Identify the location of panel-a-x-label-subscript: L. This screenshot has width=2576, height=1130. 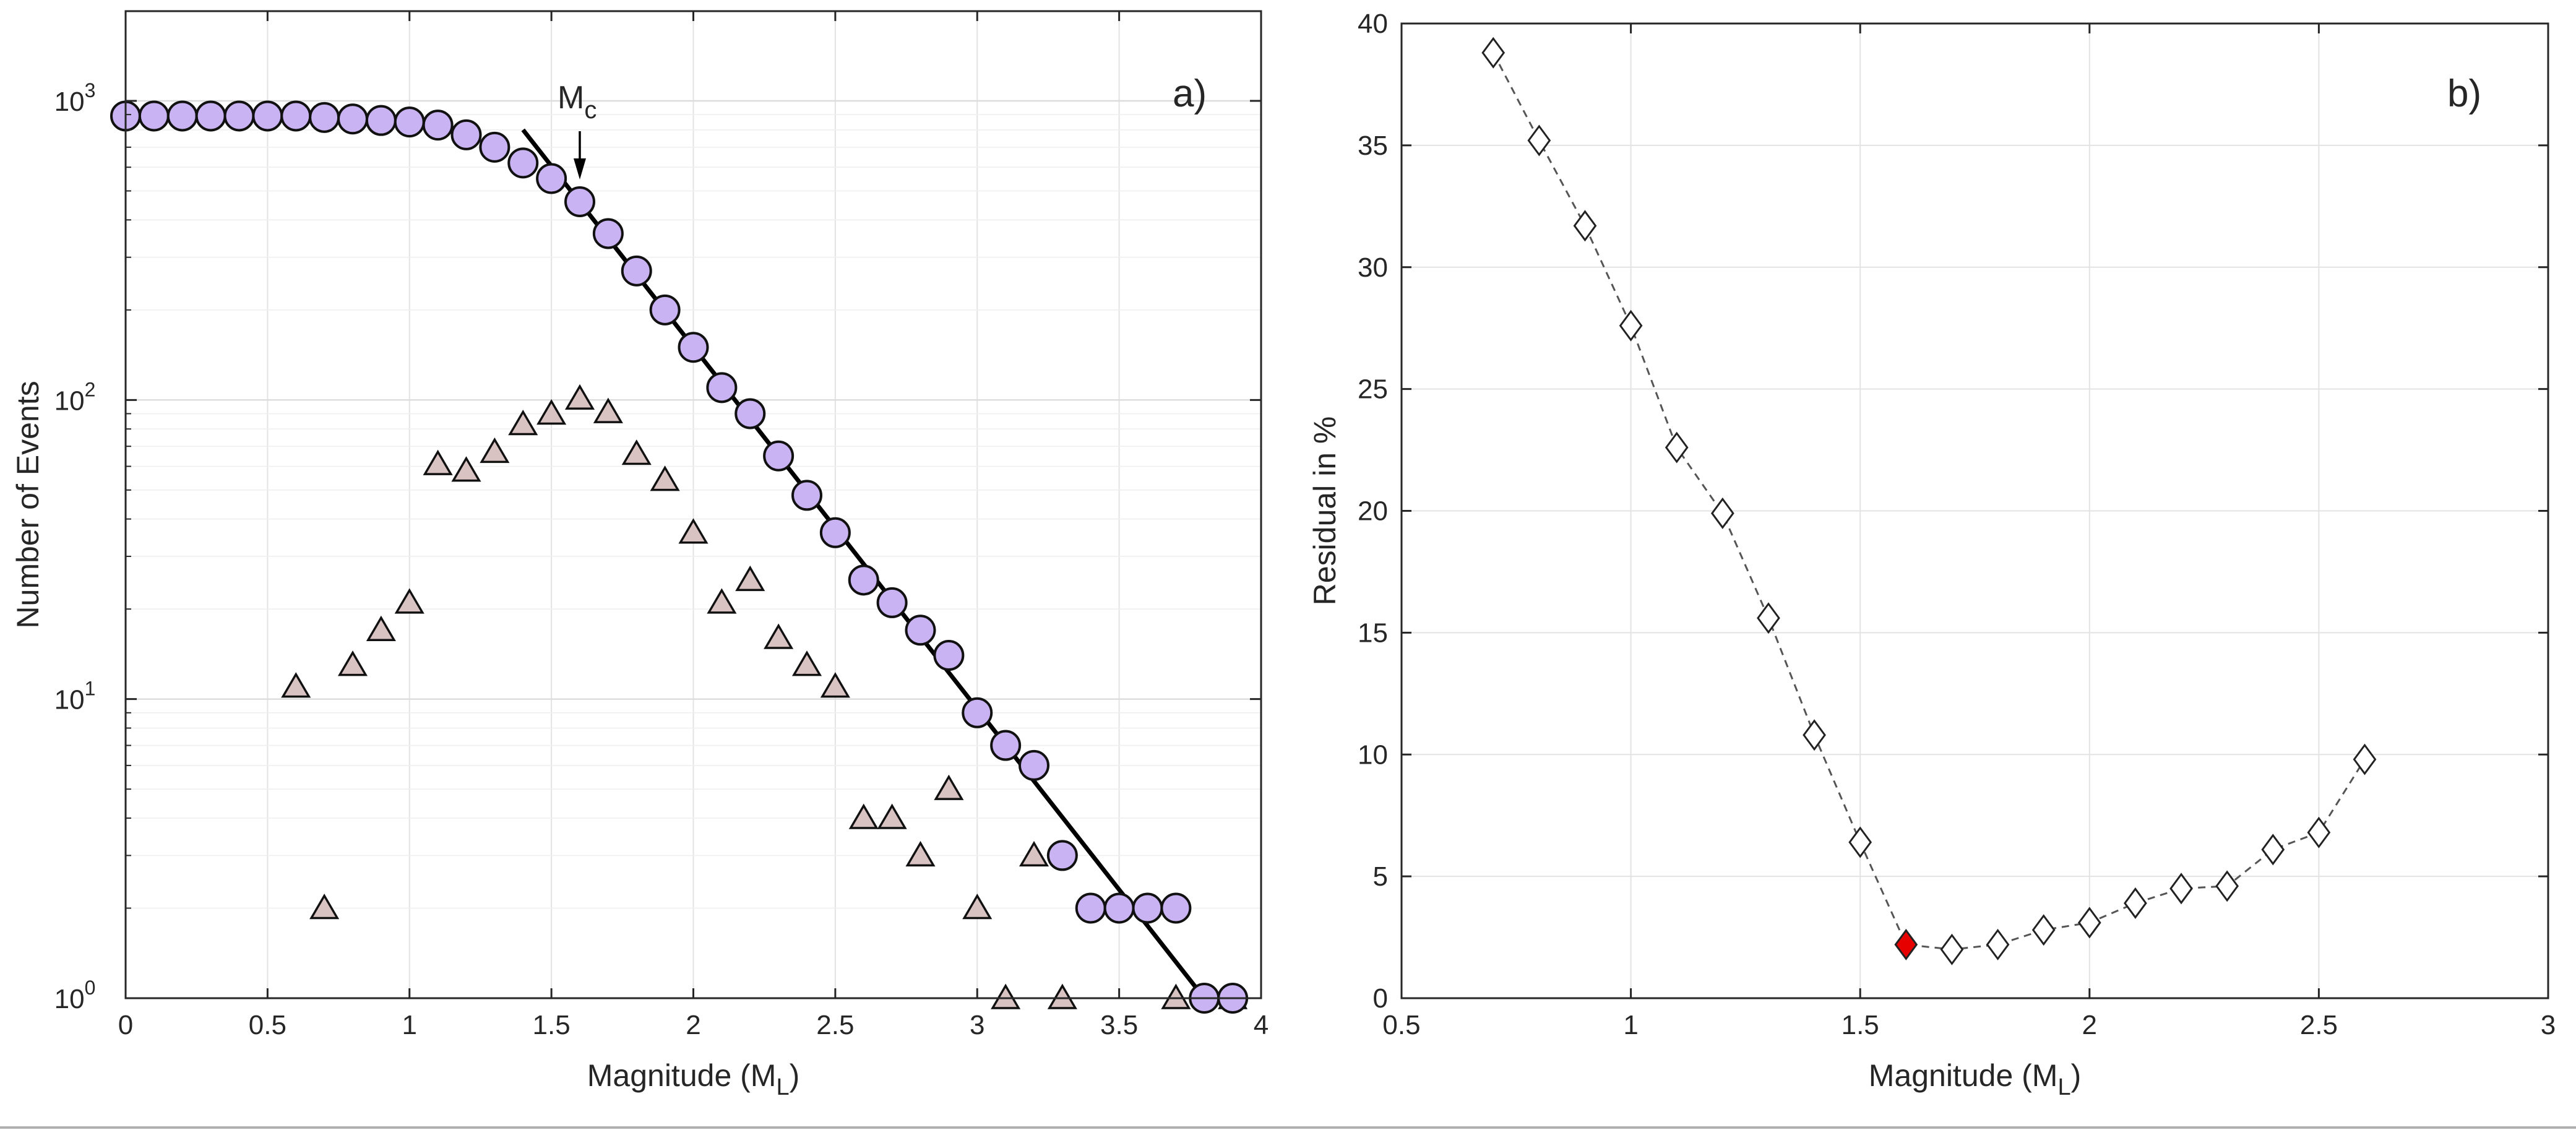
(782, 1087).